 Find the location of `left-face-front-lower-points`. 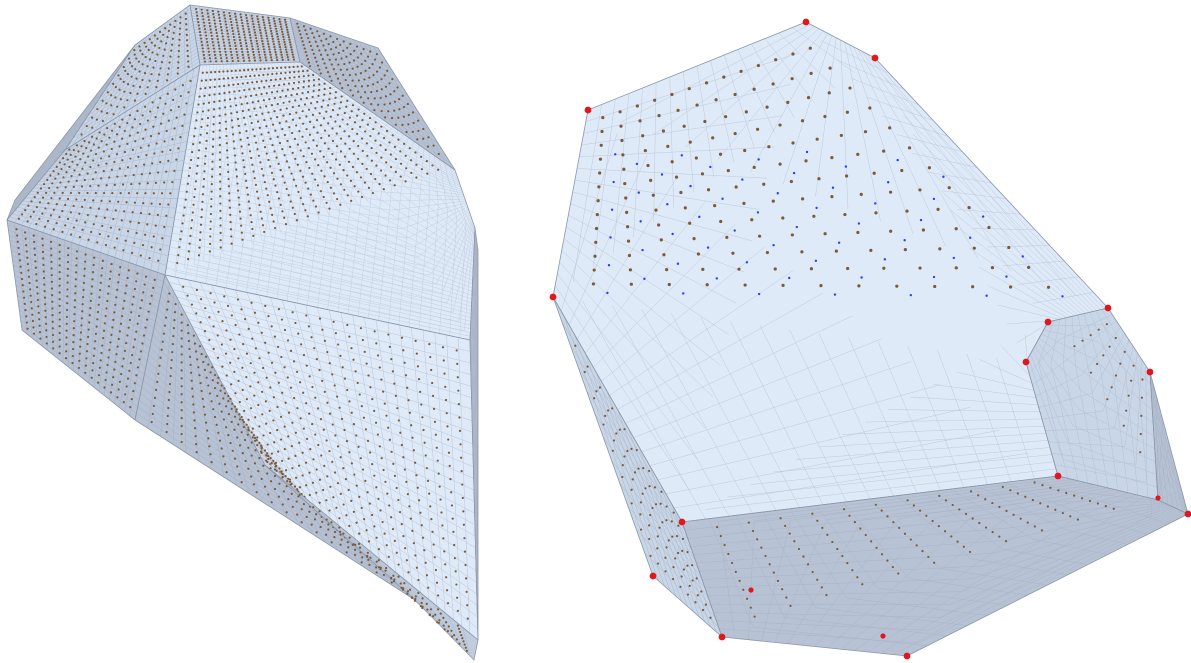

left-face-front-lower-points is located at coordinates (325, 452).